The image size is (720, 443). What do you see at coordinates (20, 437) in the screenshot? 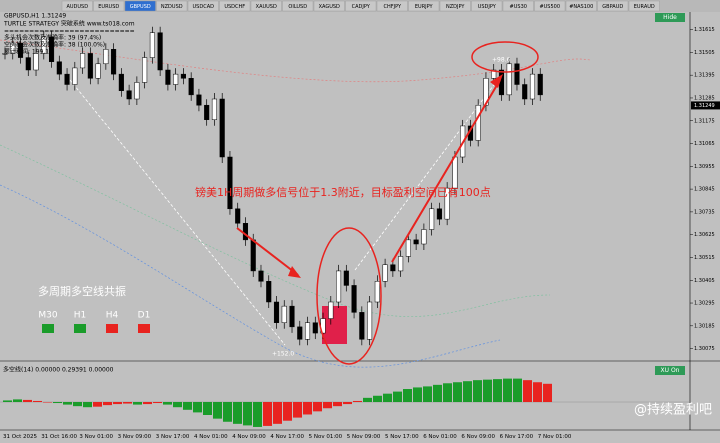
I see `time-label: 31 Oct 2025` at bounding box center [20, 437].